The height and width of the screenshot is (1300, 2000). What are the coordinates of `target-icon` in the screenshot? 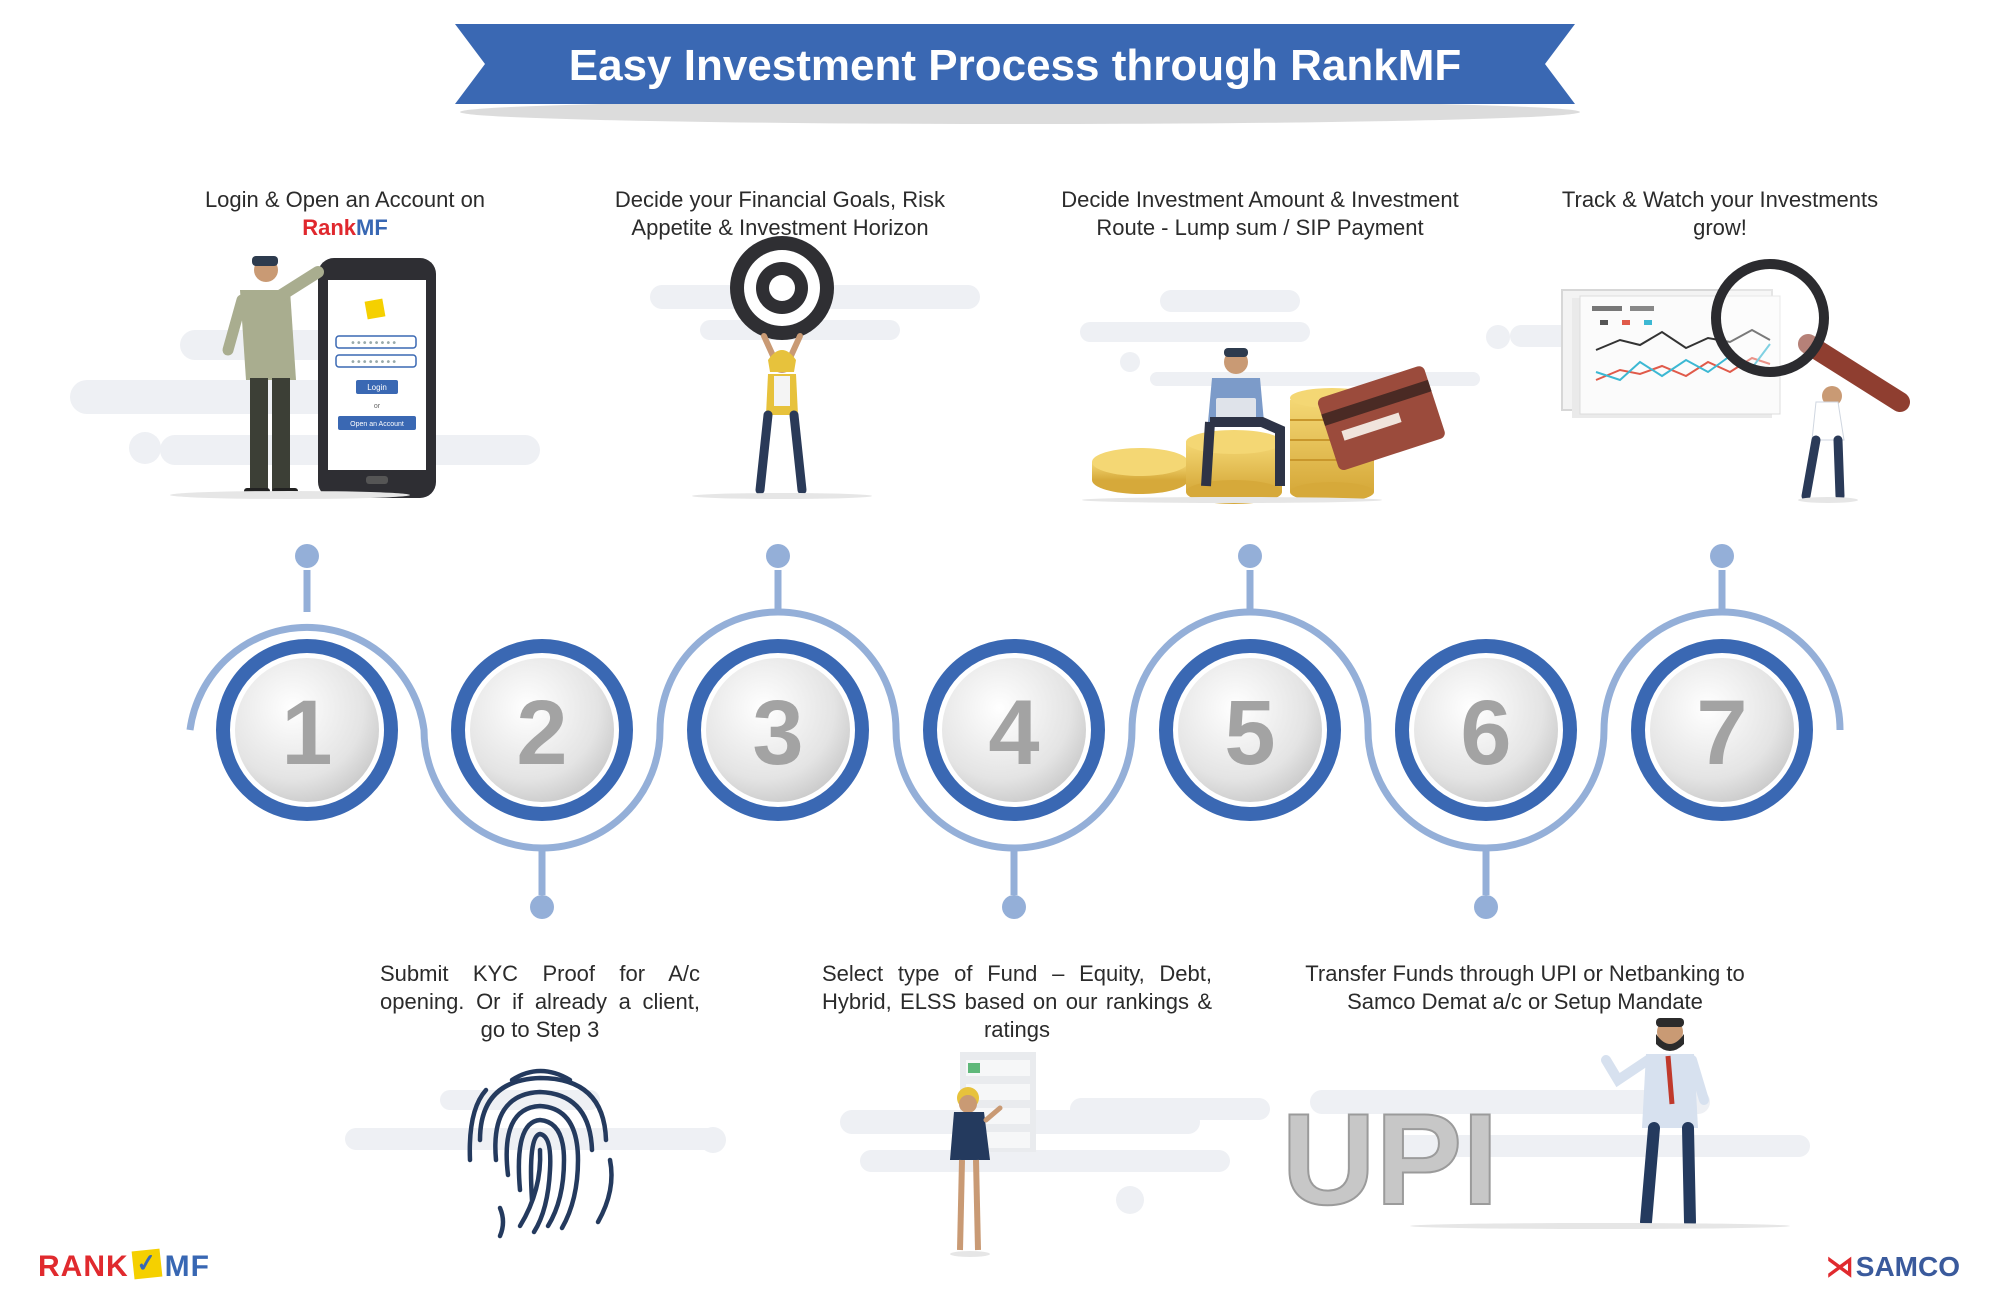 It's located at (782, 367).